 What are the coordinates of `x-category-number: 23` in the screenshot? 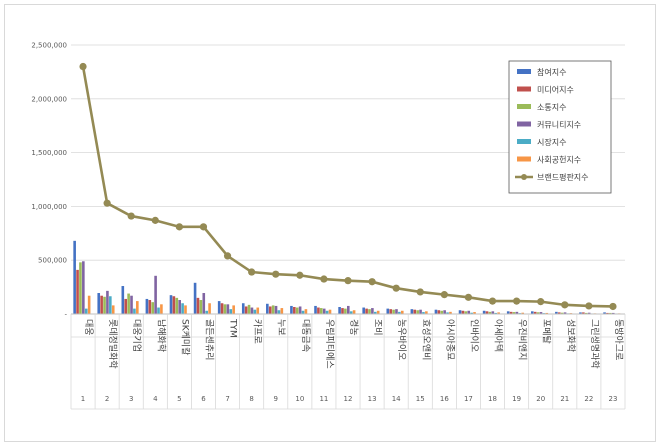 It's located at (612, 399).